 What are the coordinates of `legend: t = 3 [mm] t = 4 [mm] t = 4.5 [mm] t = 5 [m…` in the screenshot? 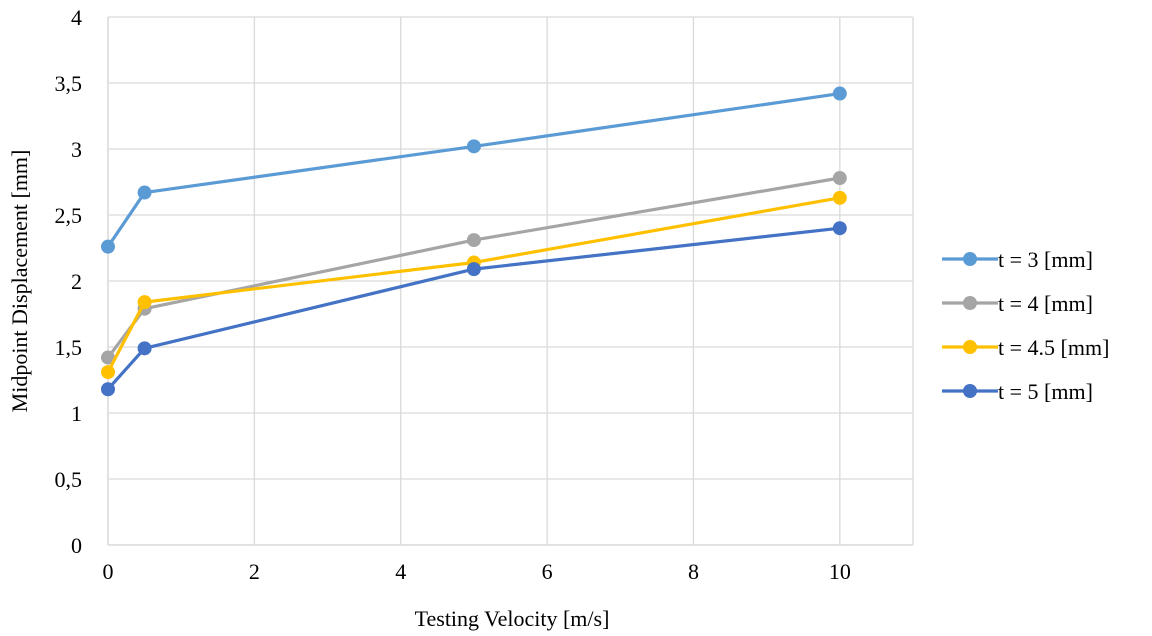 It's located at (1025, 325).